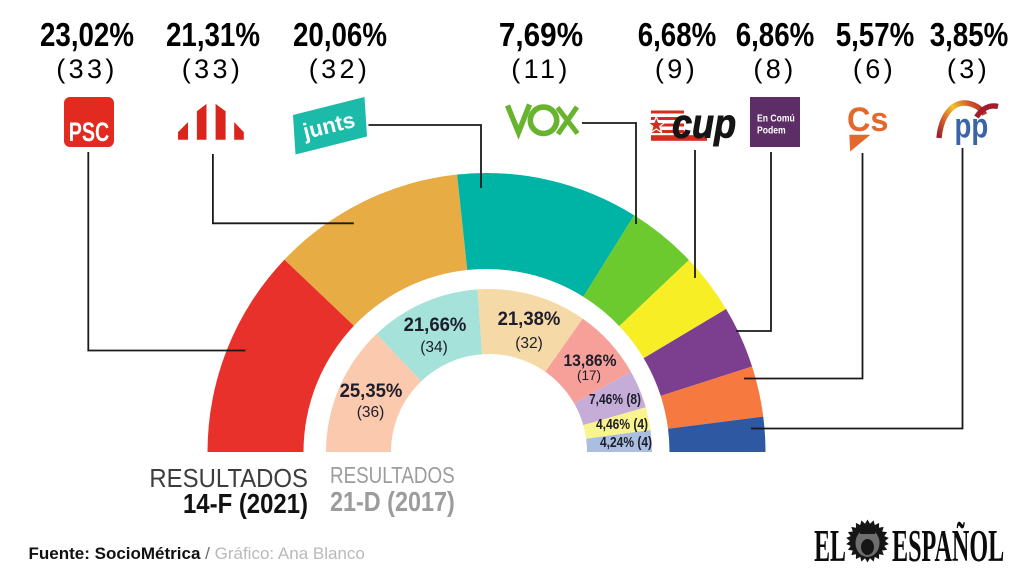 The width and height of the screenshot is (1024, 576). I want to click on svg-text: PSC, so click(89, 133).